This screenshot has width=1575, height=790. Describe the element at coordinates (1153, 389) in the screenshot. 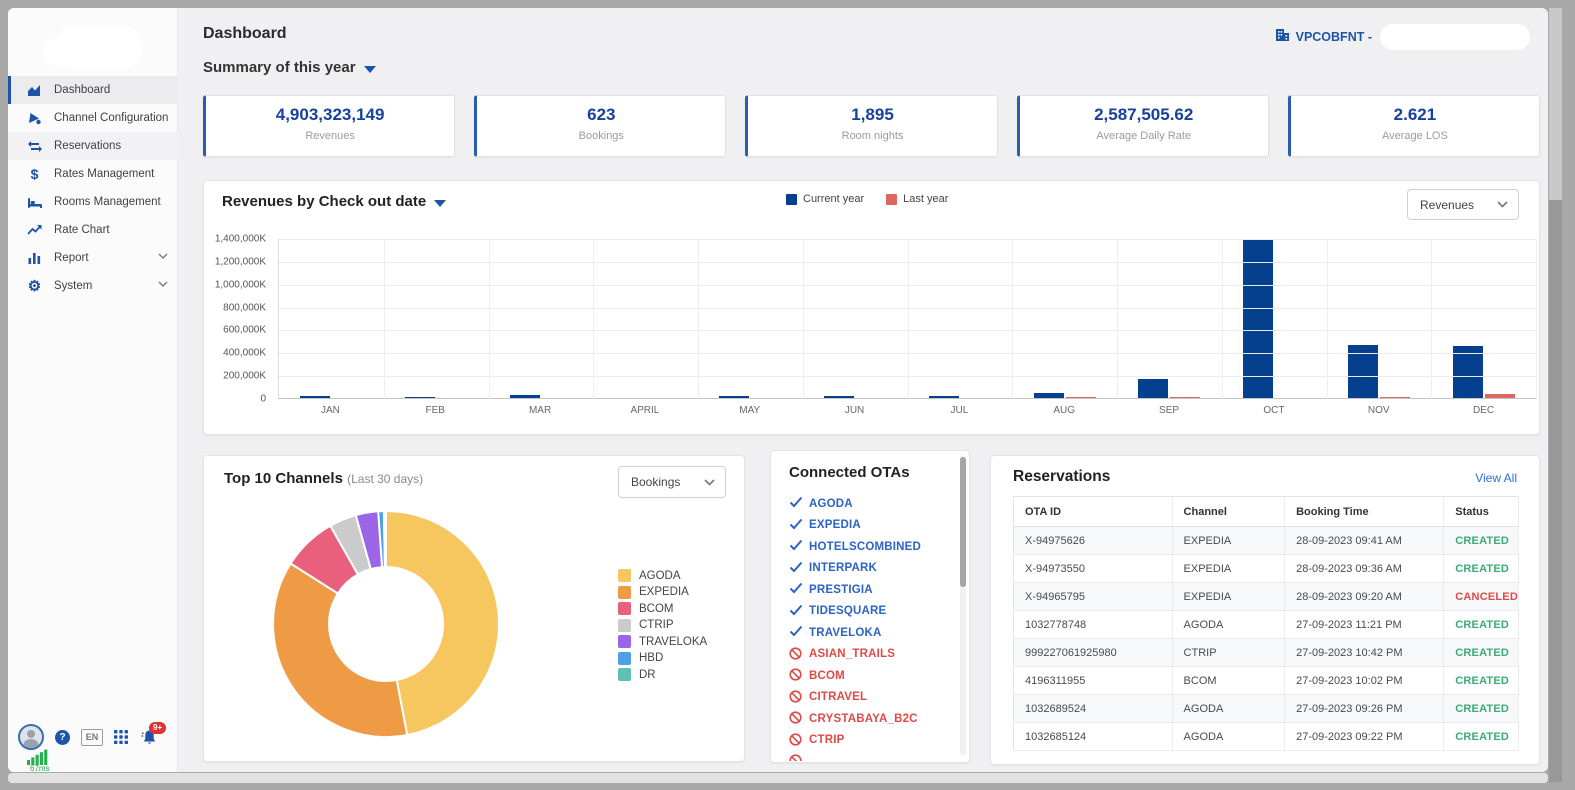

I see `bar-current-year-sep` at that location.